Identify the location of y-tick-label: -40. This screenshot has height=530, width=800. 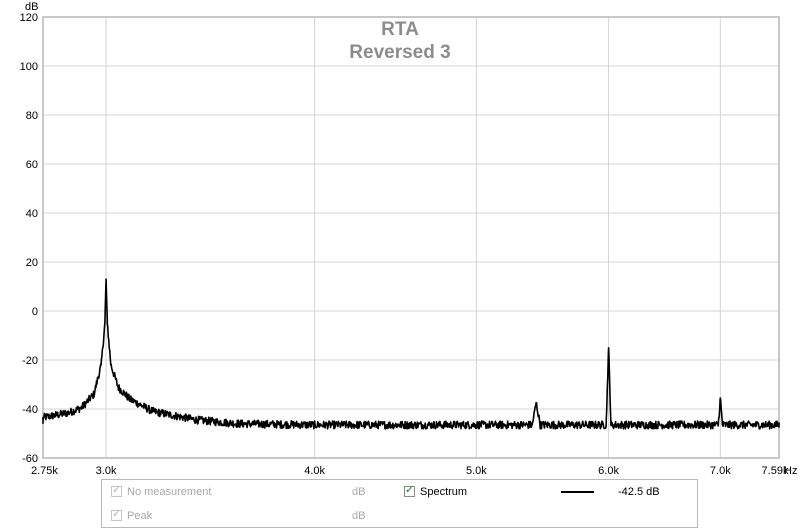
(30, 410).